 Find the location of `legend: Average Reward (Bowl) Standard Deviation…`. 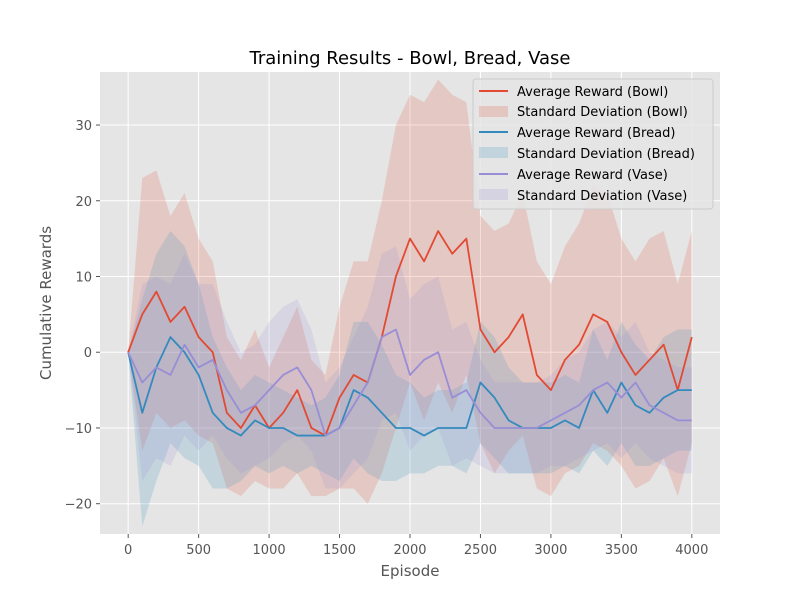

legend: Average Reward (Bowl) Standard Deviation… is located at coordinates (593, 144).